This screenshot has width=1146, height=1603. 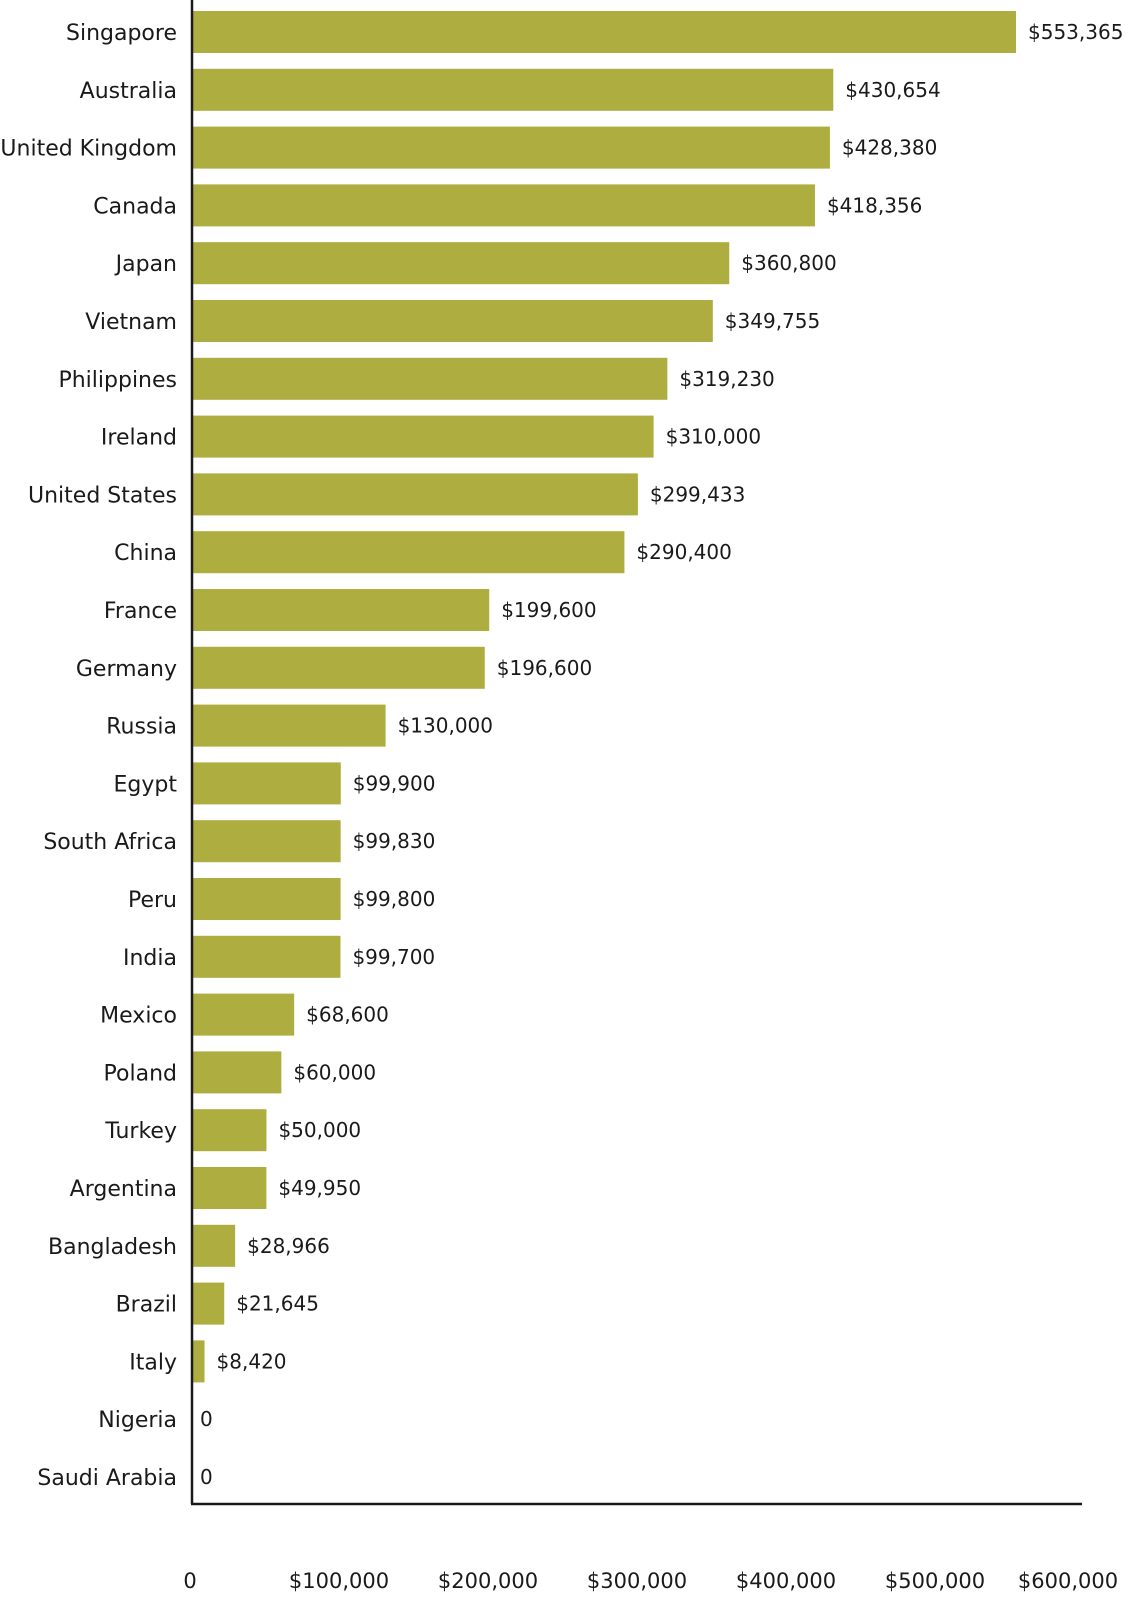 I want to click on category-label: Egypt, so click(x=146, y=784).